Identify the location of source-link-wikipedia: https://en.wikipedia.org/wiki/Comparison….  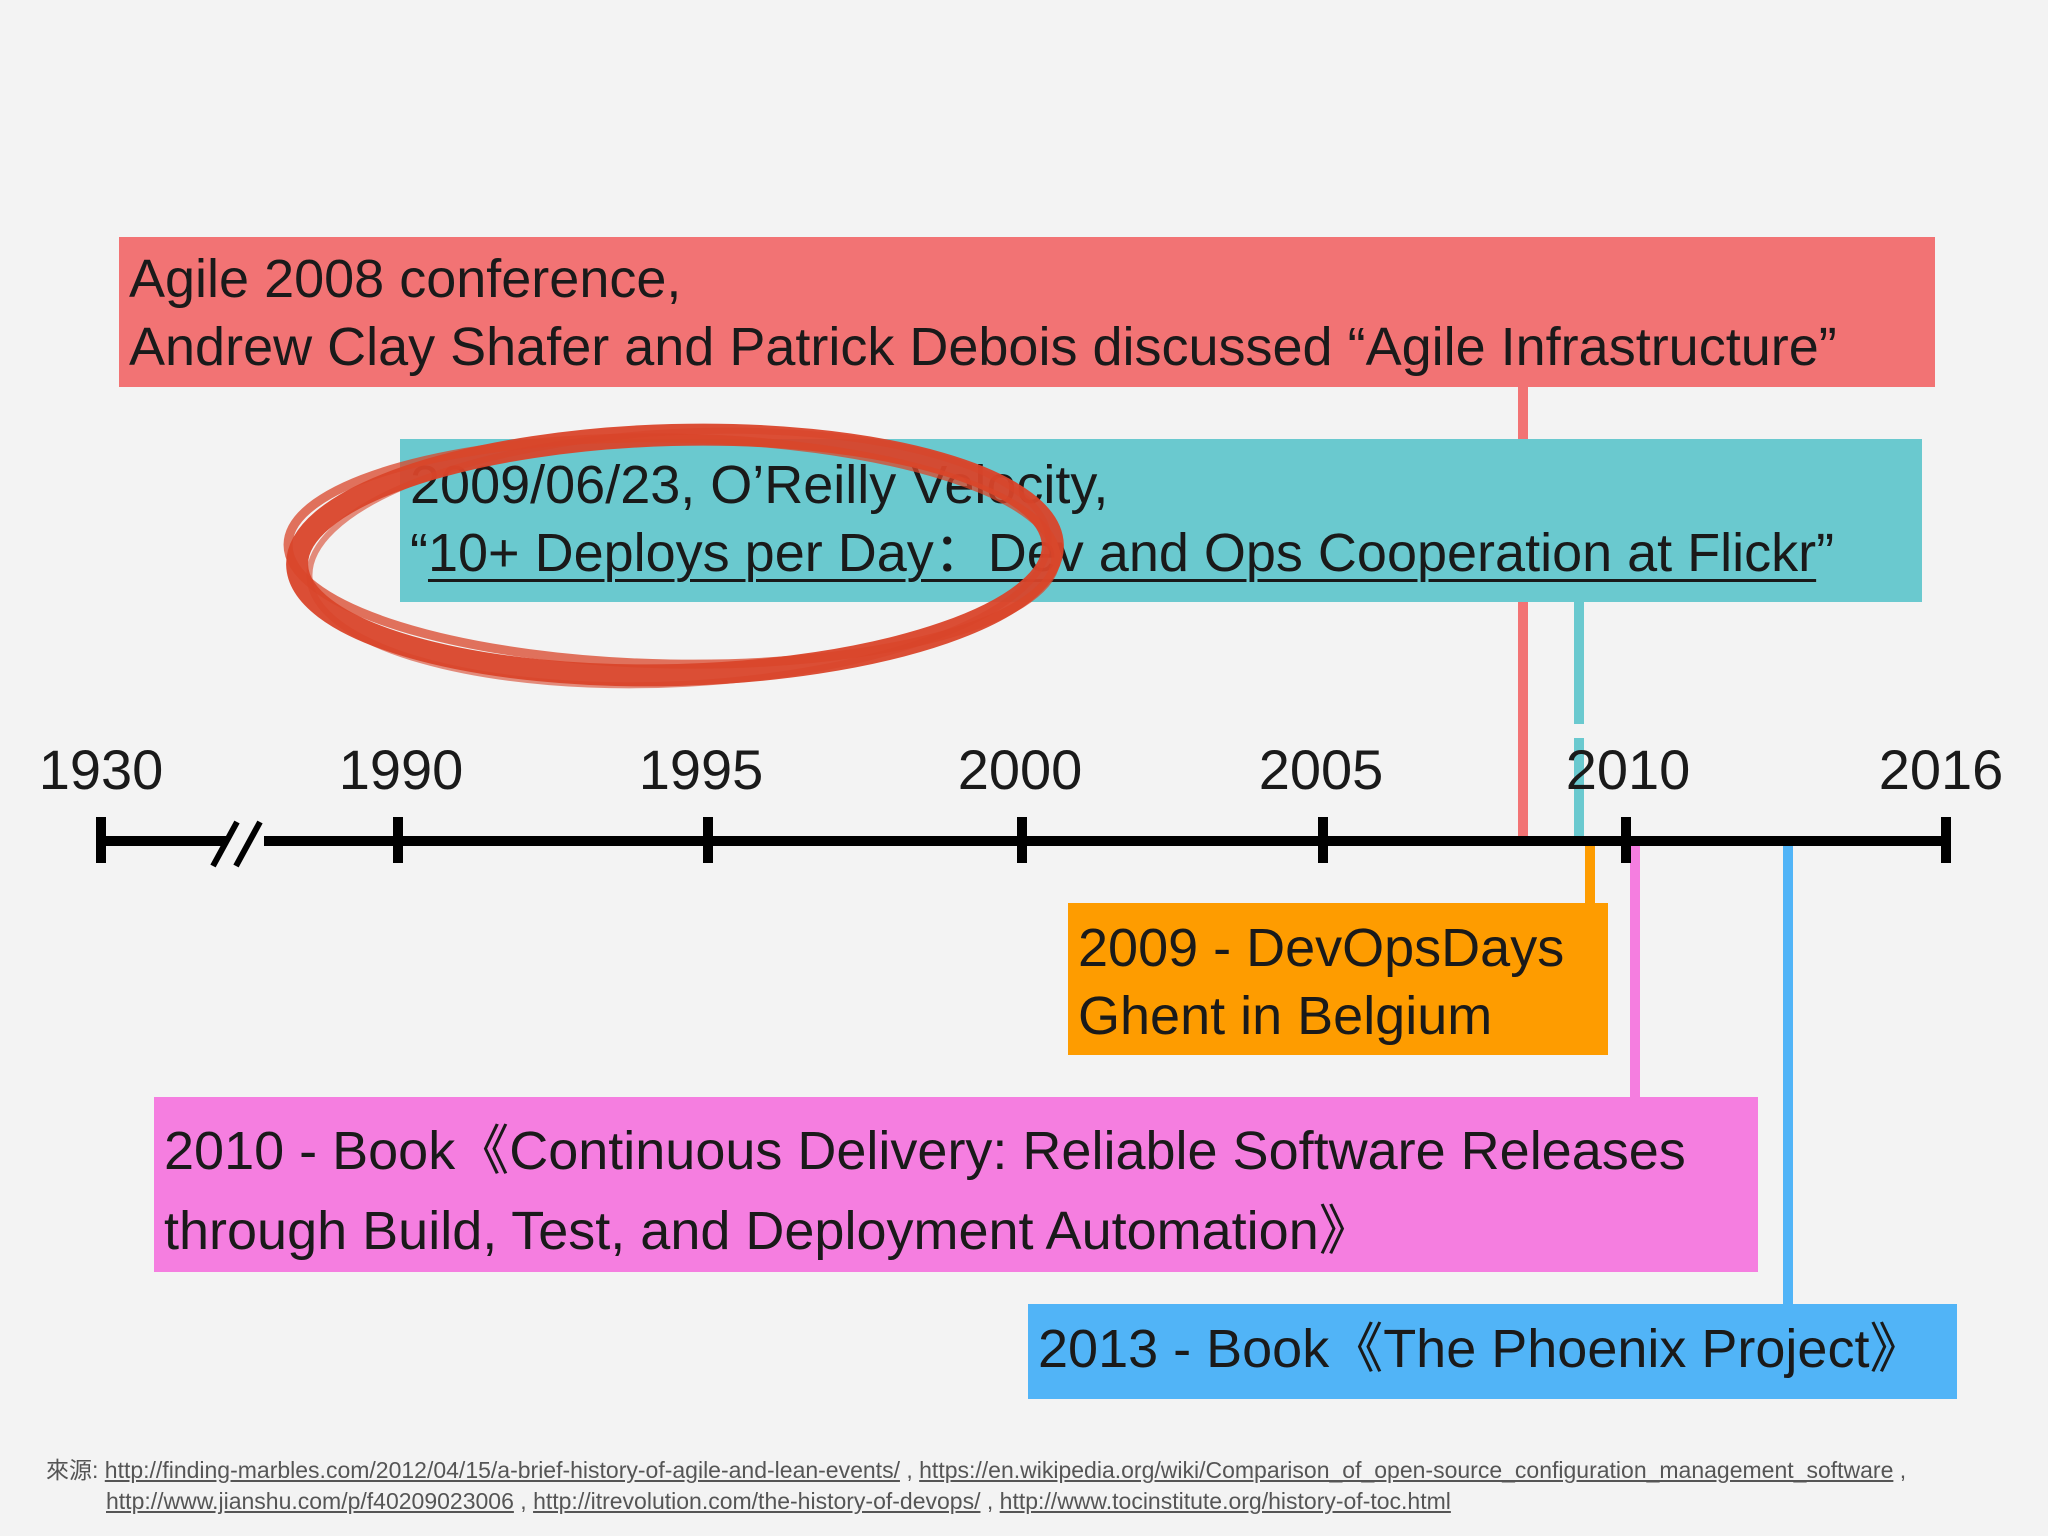
(1406, 1470).